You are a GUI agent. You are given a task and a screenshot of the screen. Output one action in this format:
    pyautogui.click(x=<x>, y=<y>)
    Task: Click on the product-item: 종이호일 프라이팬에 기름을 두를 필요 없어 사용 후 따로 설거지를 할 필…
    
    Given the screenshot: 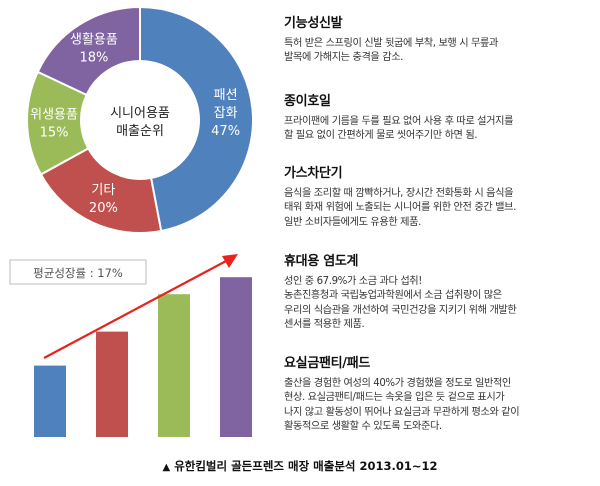 What is the action you would take?
    pyautogui.click(x=439, y=117)
    